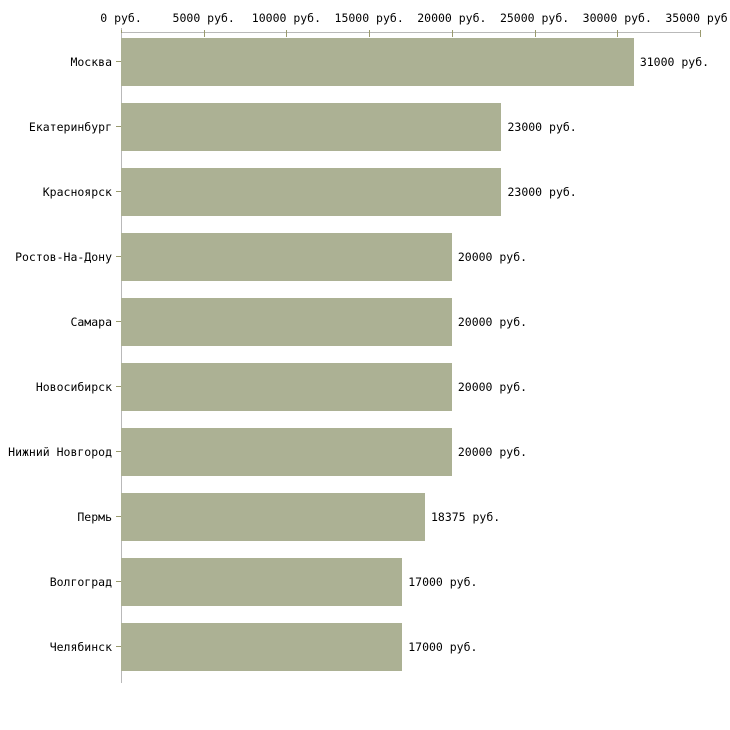 Image resolution: width=730 pixels, height=730 pixels. I want to click on bar-row: Нижний Новгород 20000 руб., so click(365, 452).